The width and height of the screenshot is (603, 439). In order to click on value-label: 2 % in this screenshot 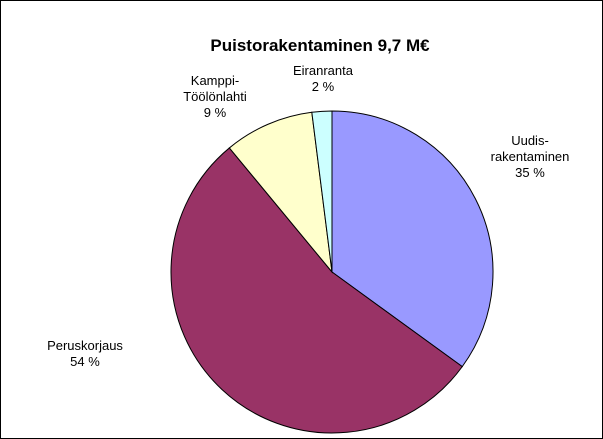, I will do `click(323, 86)`.